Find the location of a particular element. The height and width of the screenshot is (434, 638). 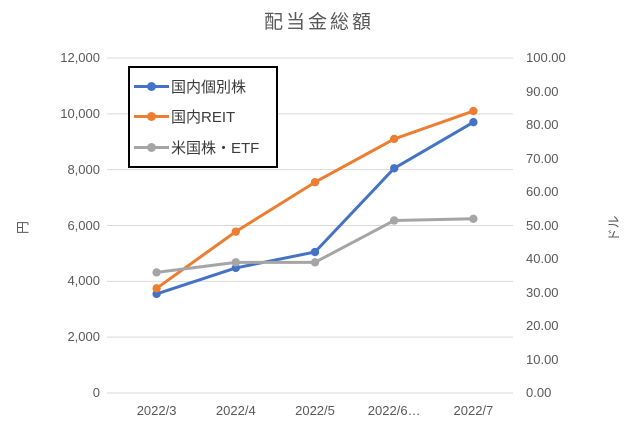

right-axis-tick-label: 0.00 is located at coordinates (539, 392).